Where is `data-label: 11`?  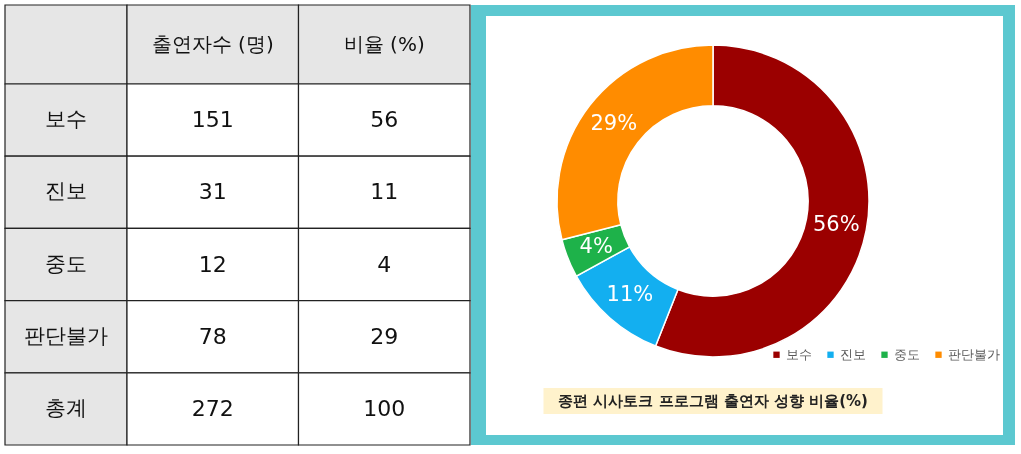
data-label: 11 is located at coordinates (384, 192).